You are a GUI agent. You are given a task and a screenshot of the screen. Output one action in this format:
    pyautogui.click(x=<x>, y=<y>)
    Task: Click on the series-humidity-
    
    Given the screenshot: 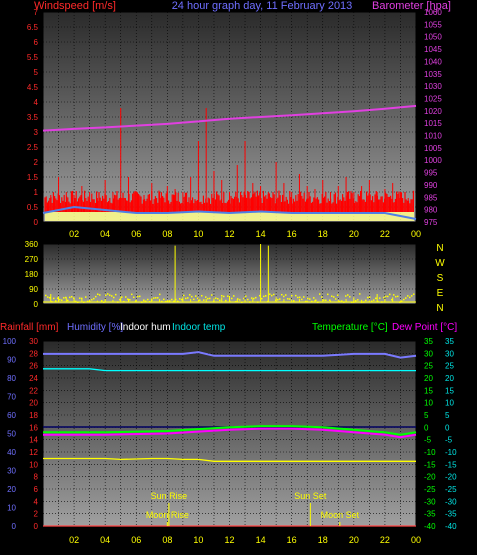 What is the action you would take?
    pyautogui.click(x=230, y=355)
    